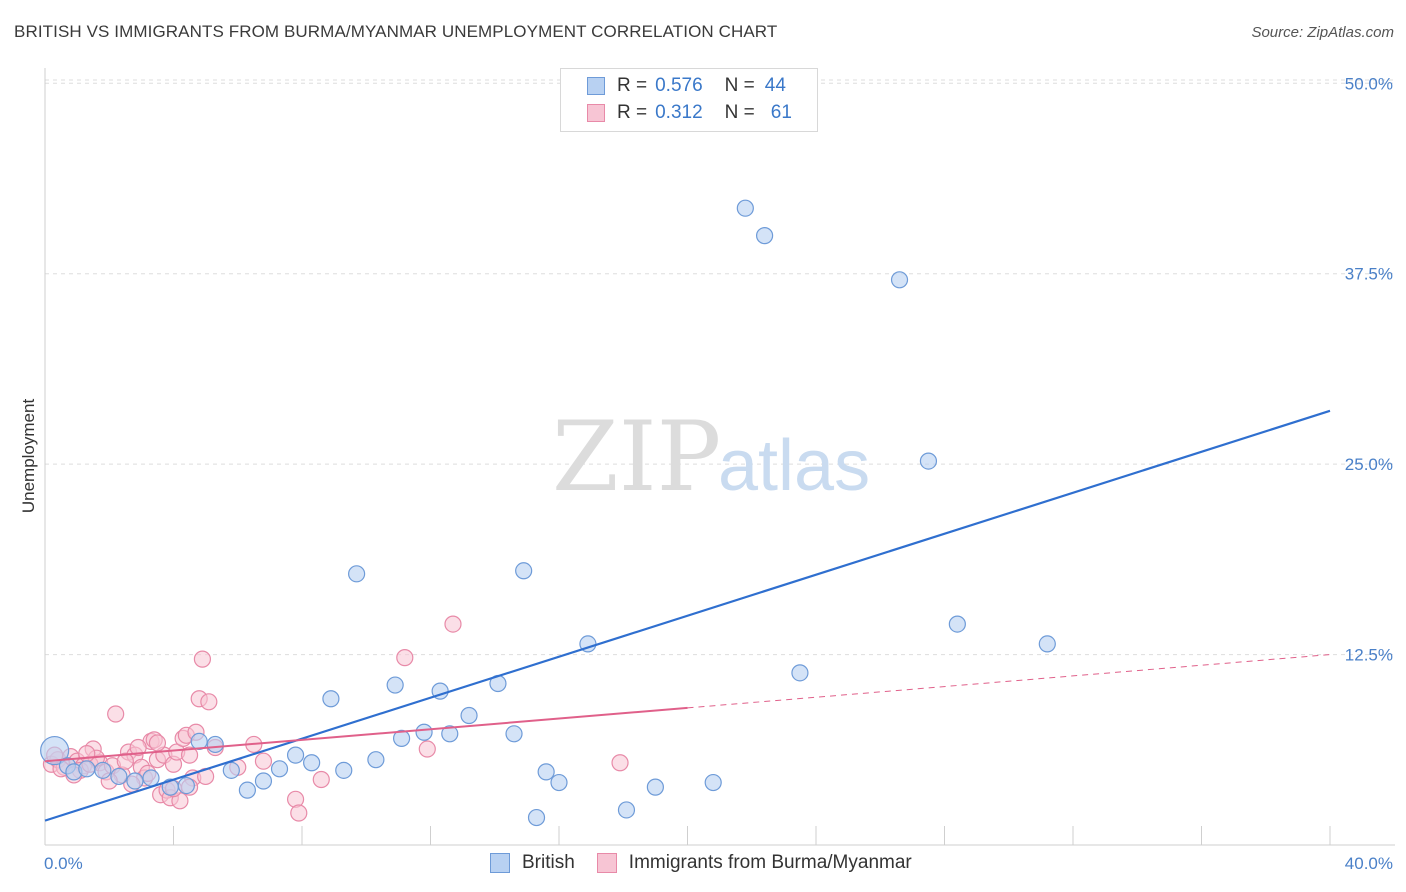  Describe the element at coordinates (28, 456) in the screenshot. I see `y-axis-label: Unemployment` at that location.